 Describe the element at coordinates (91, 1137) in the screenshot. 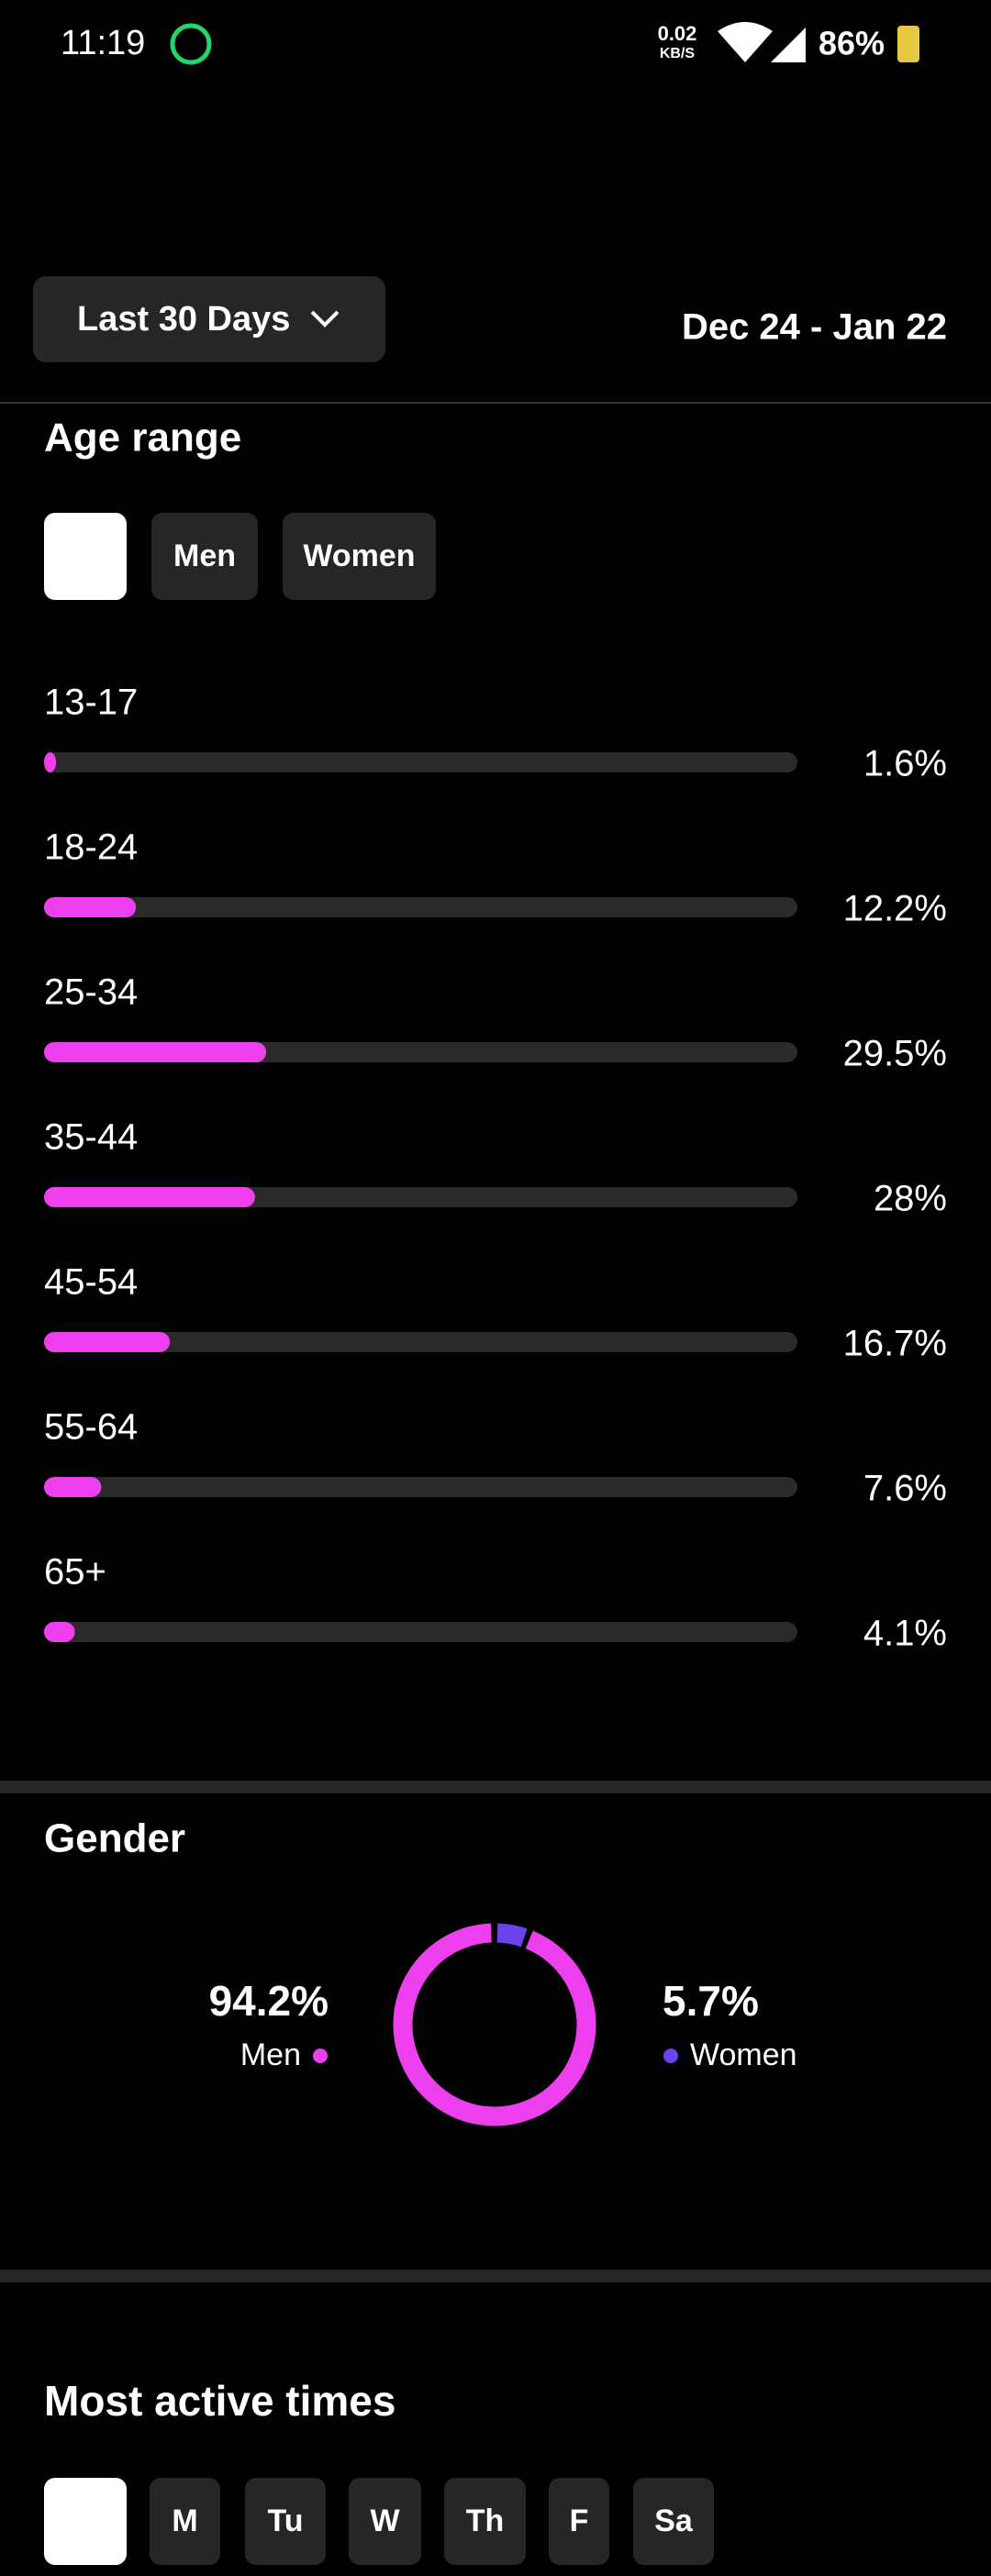

I see `age-label: 35-44` at that location.